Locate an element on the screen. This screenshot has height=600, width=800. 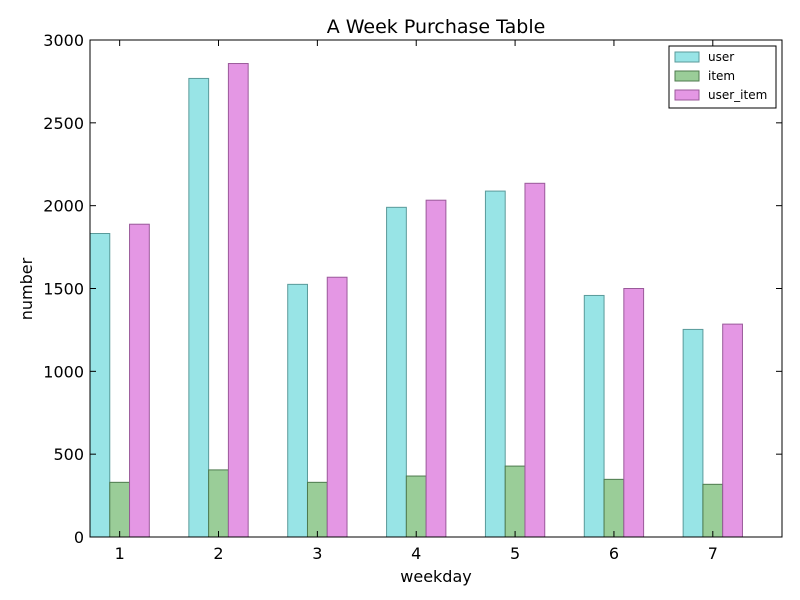
x-tick-label: 6 is located at coordinates (614, 553).